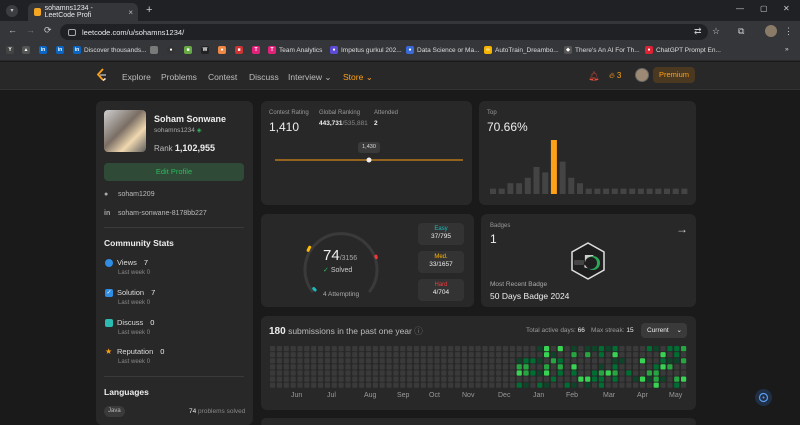 The width and height of the screenshot is (800, 425). I want to click on bookmark-icon-6: ■, so click(188, 50).